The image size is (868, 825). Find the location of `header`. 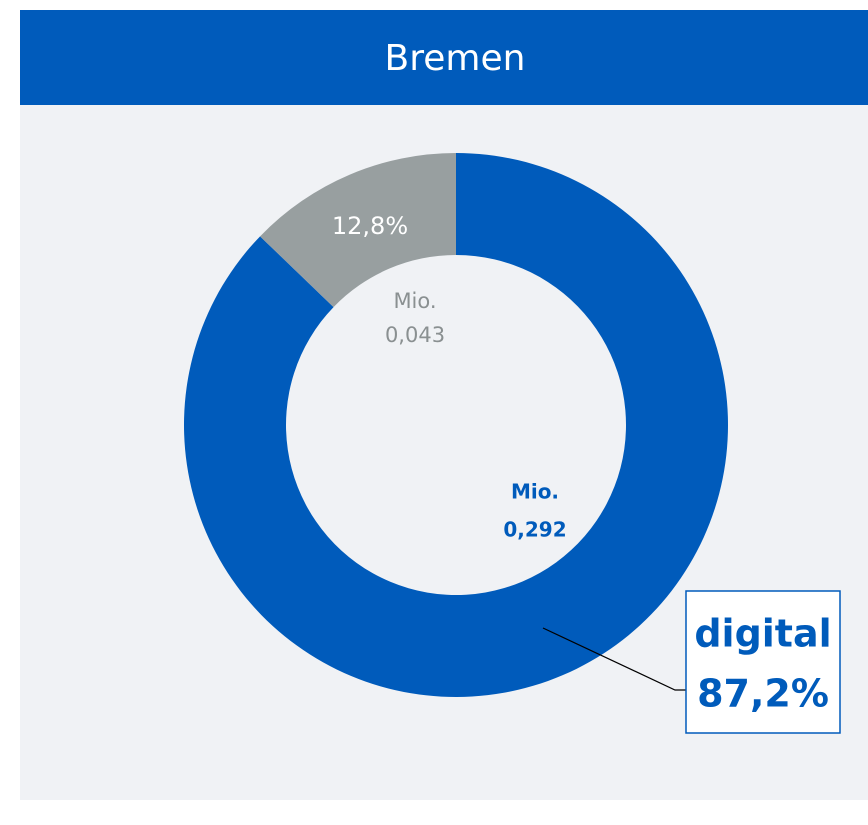

header is located at coordinates (444, 57).